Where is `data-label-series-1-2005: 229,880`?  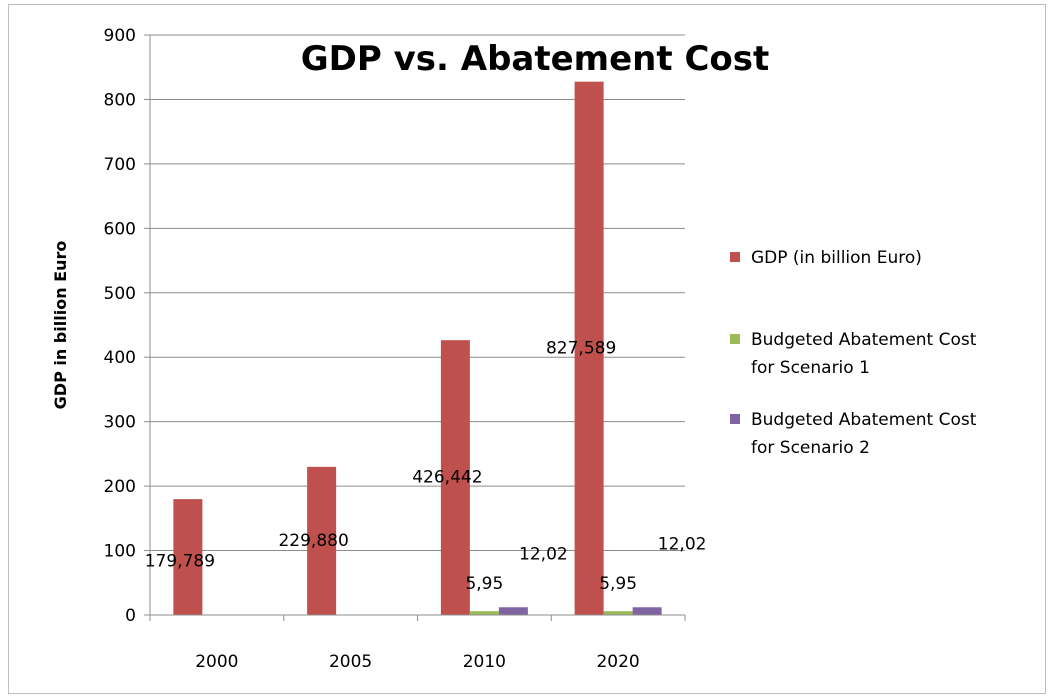 data-label-series-1-2005: 229,880 is located at coordinates (313, 541).